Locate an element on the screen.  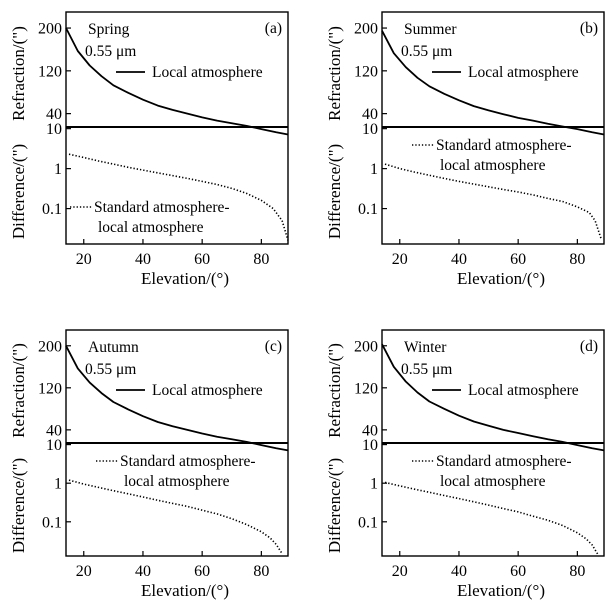
panel-b-bottom-ytick-label: 0.1 is located at coordinates (368, 209).